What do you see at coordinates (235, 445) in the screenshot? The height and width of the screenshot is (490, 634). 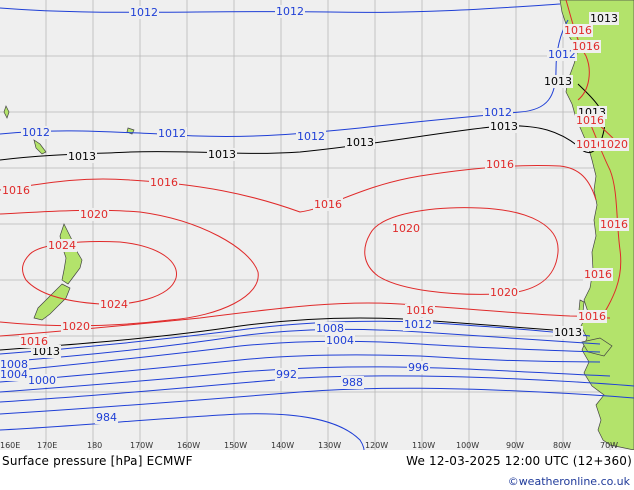 I see `longitude-label: 150W` at bounding box center [235, 445].